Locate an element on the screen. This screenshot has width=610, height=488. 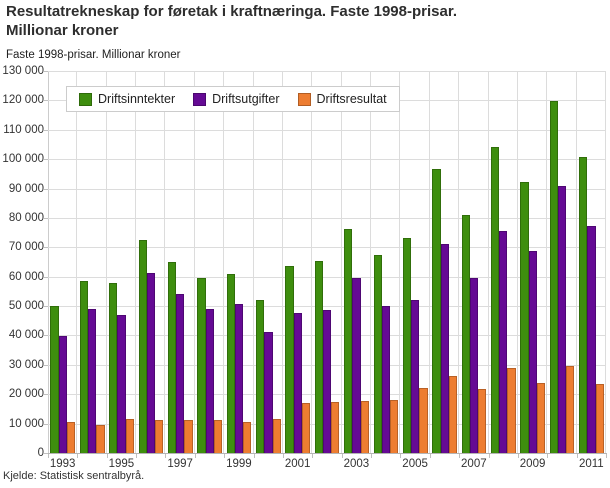
bar-driftsutgifter-2009 is located at coordinates (532, 351).